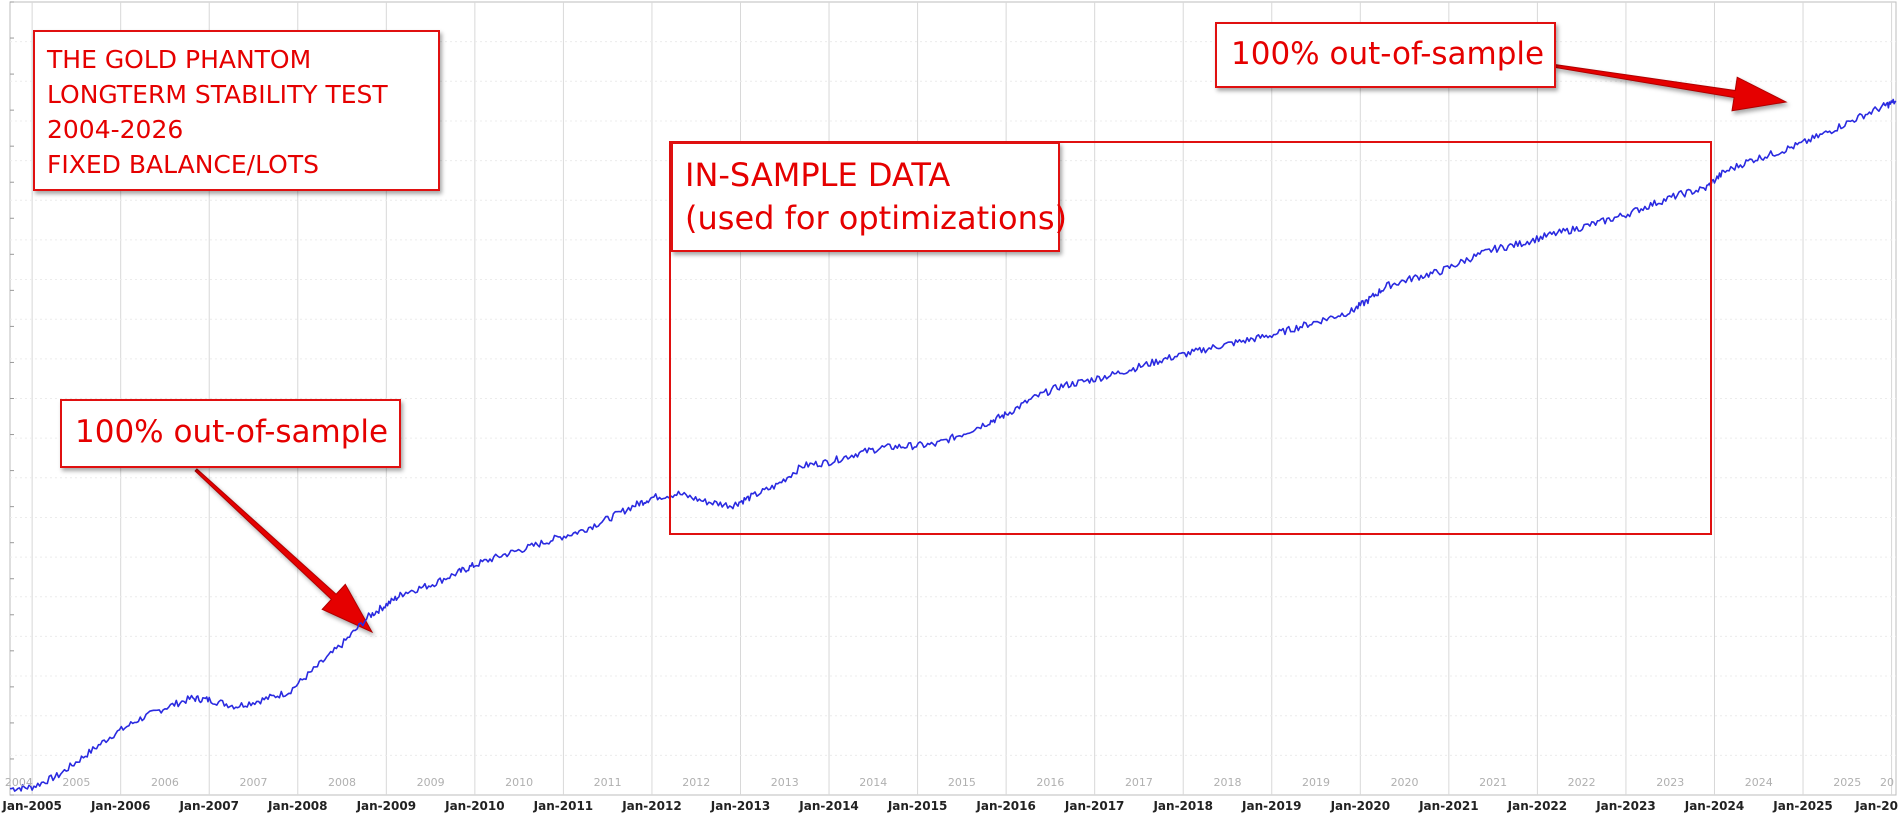 This screenshot has height=813, width=1900. What do you see at coordinates (1714, 806) in the screenshot?
I see `x-tick-label-month: Jan-2024` at bounding box center [1714, 806].